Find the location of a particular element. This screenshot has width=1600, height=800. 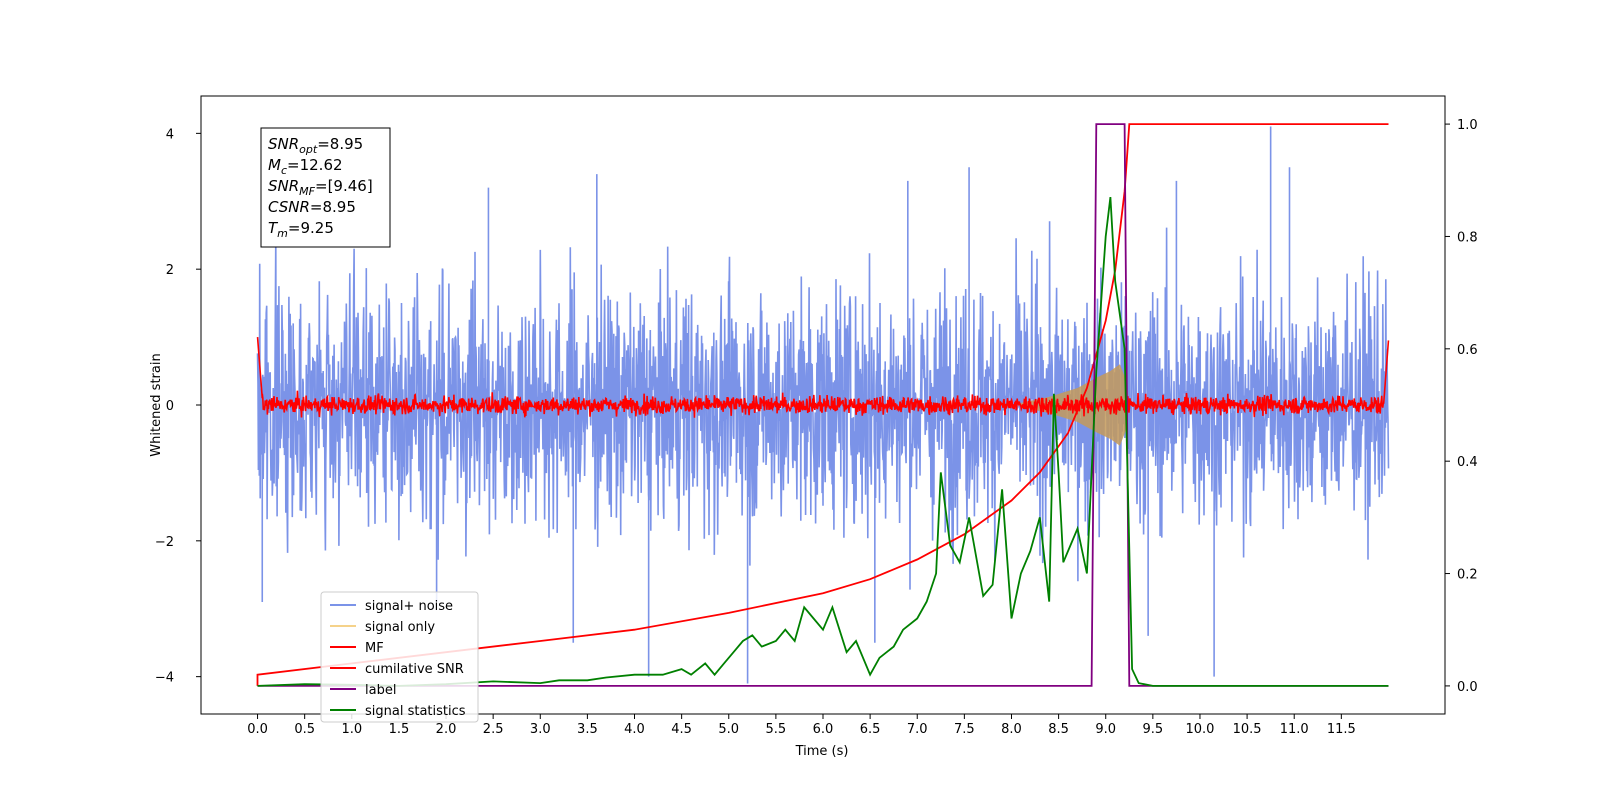

x-tick-label: 5.5 is located at coordinates (776, 729).